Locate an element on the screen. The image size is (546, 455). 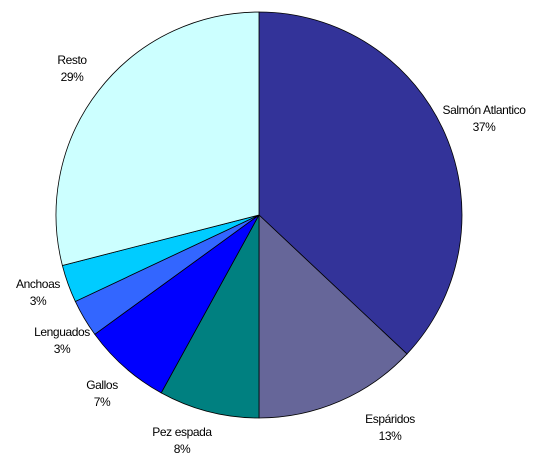
slice-label: Espáridos is located at coordinates (390, 419).